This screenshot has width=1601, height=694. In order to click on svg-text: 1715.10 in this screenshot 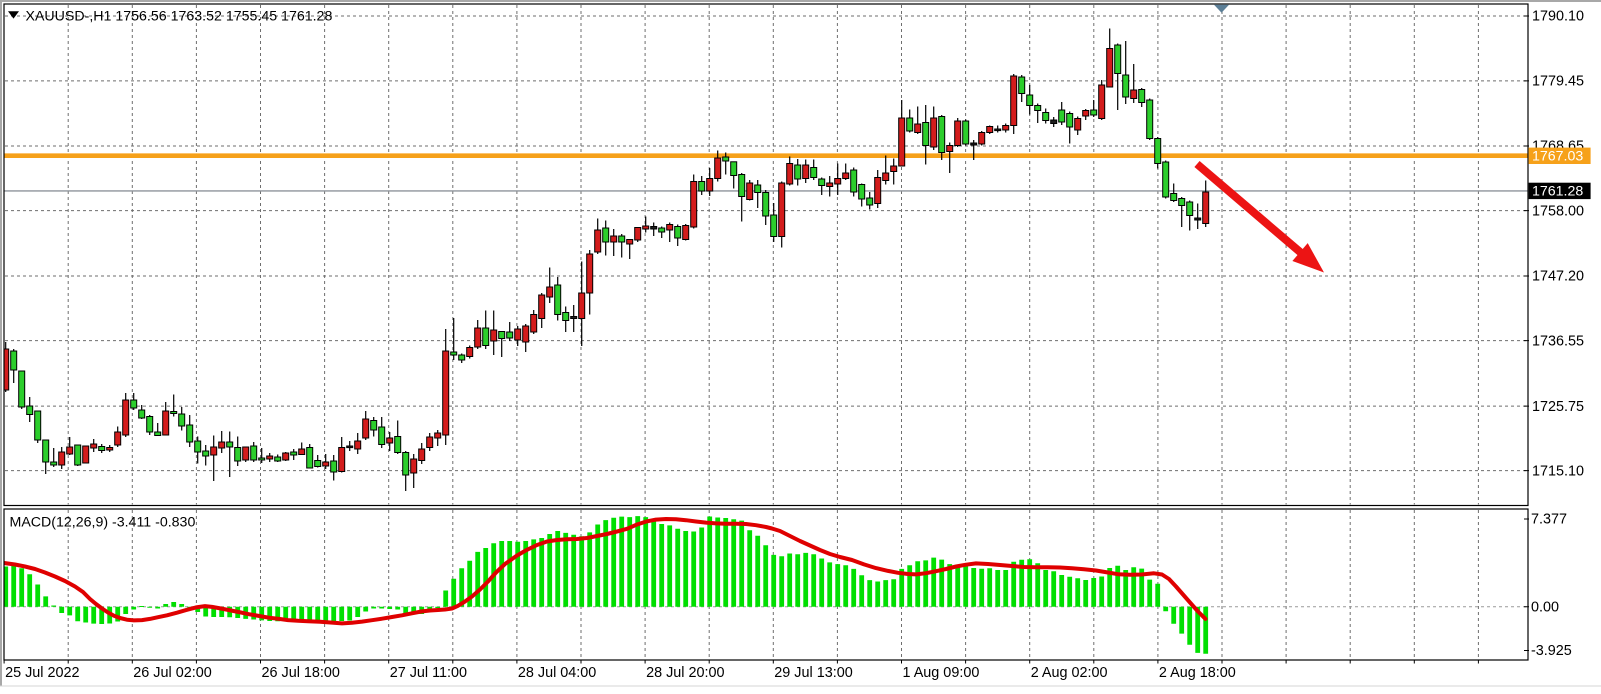, I will do `click(1558, 471)`.